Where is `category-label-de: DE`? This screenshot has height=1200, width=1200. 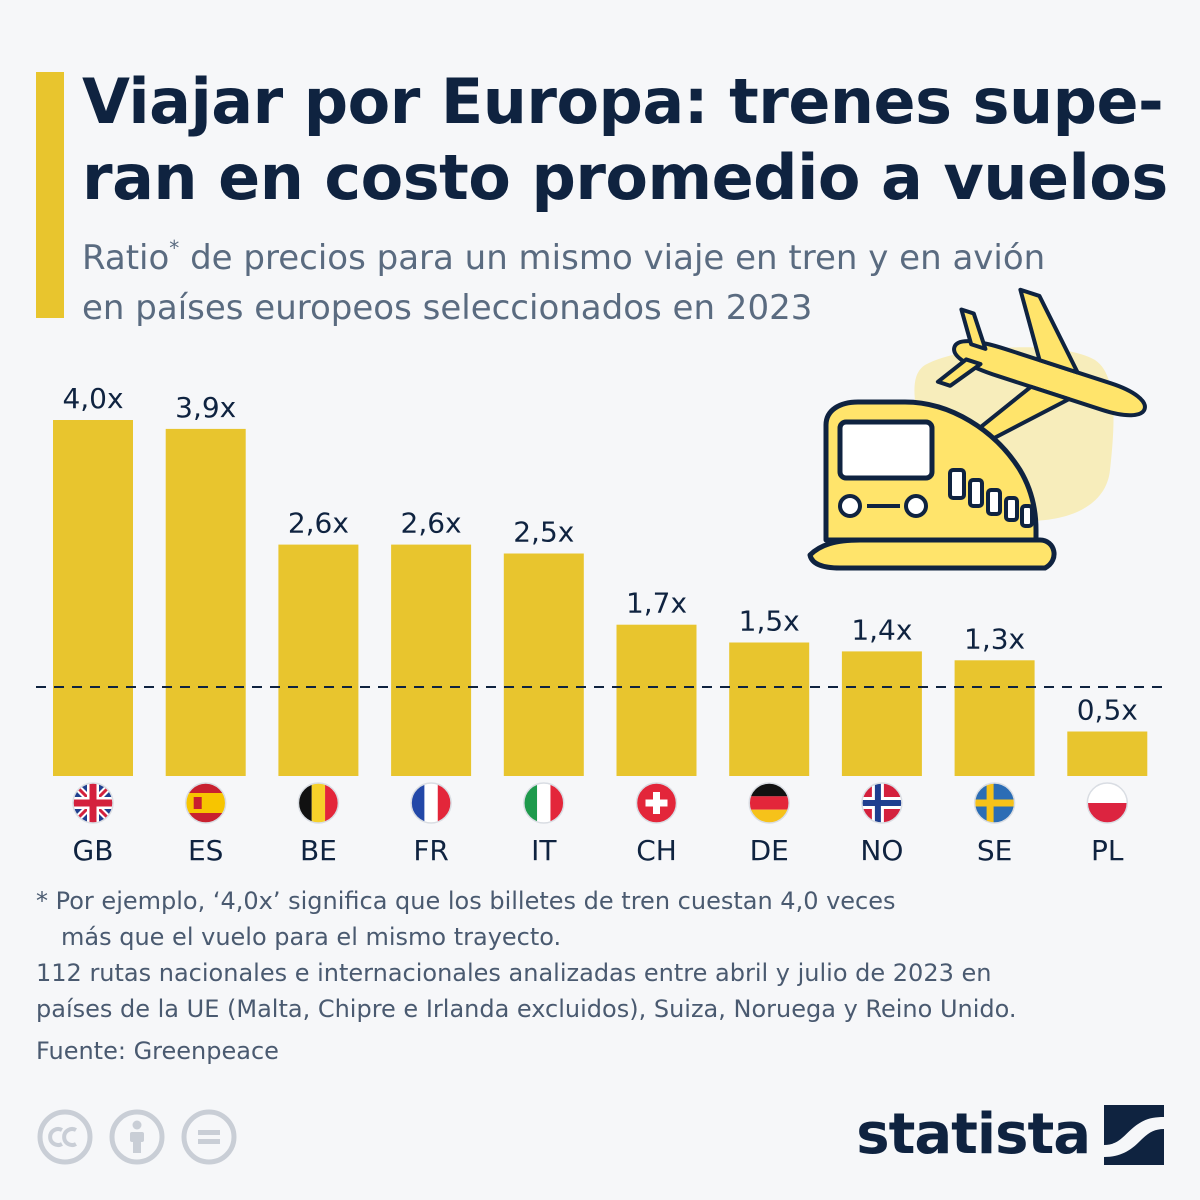
category-label-de: DE is located at coordinates (769, 850).